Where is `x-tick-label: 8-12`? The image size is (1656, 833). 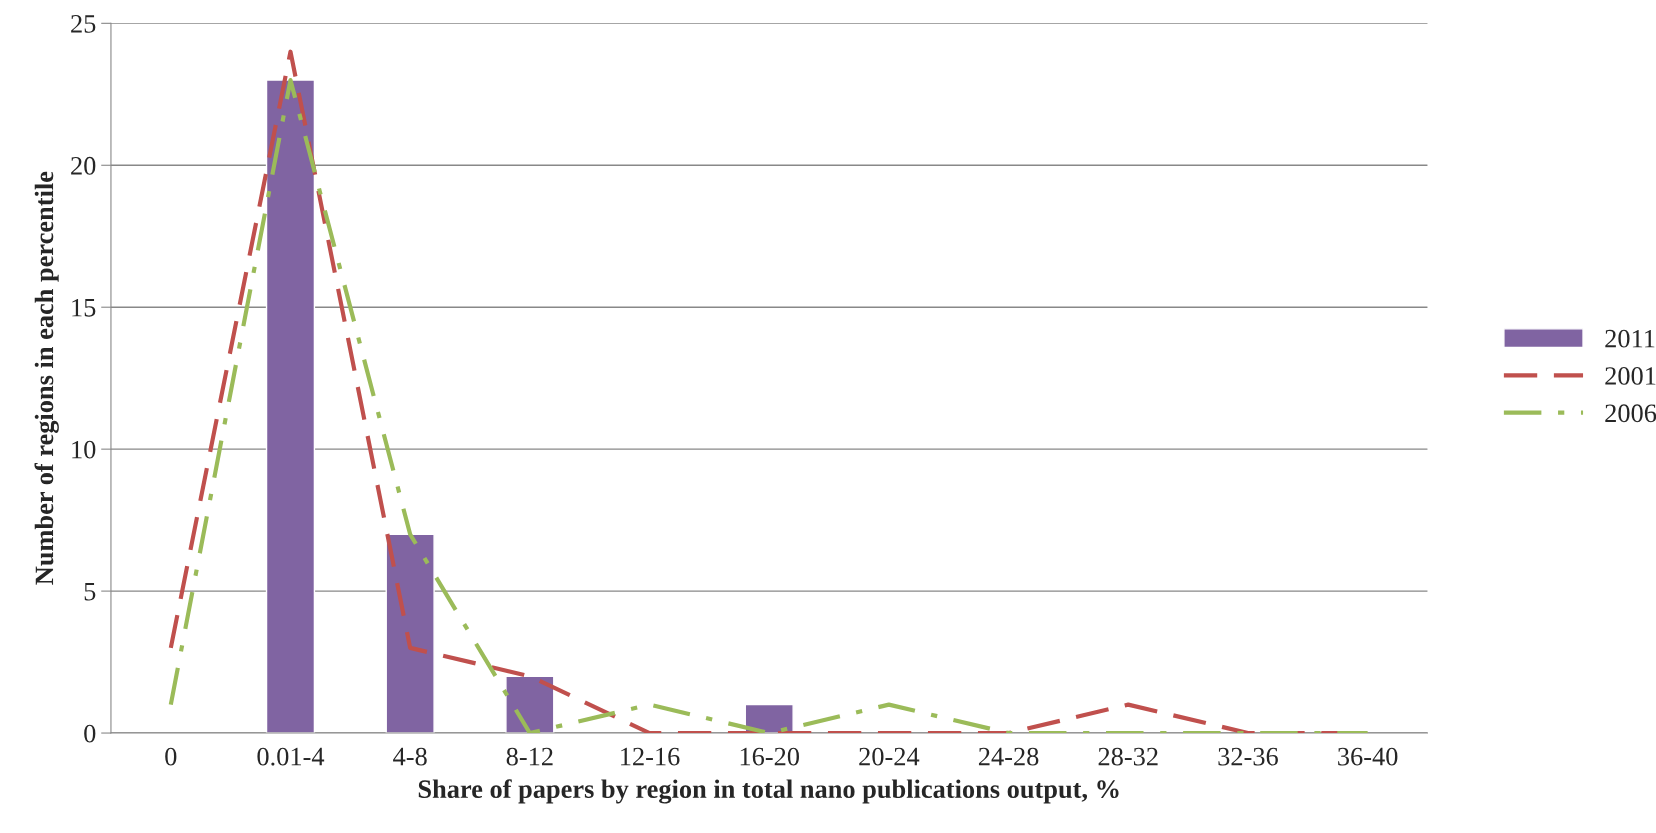
x-tick-label: 8-12 is located at coordinates (529, 756).